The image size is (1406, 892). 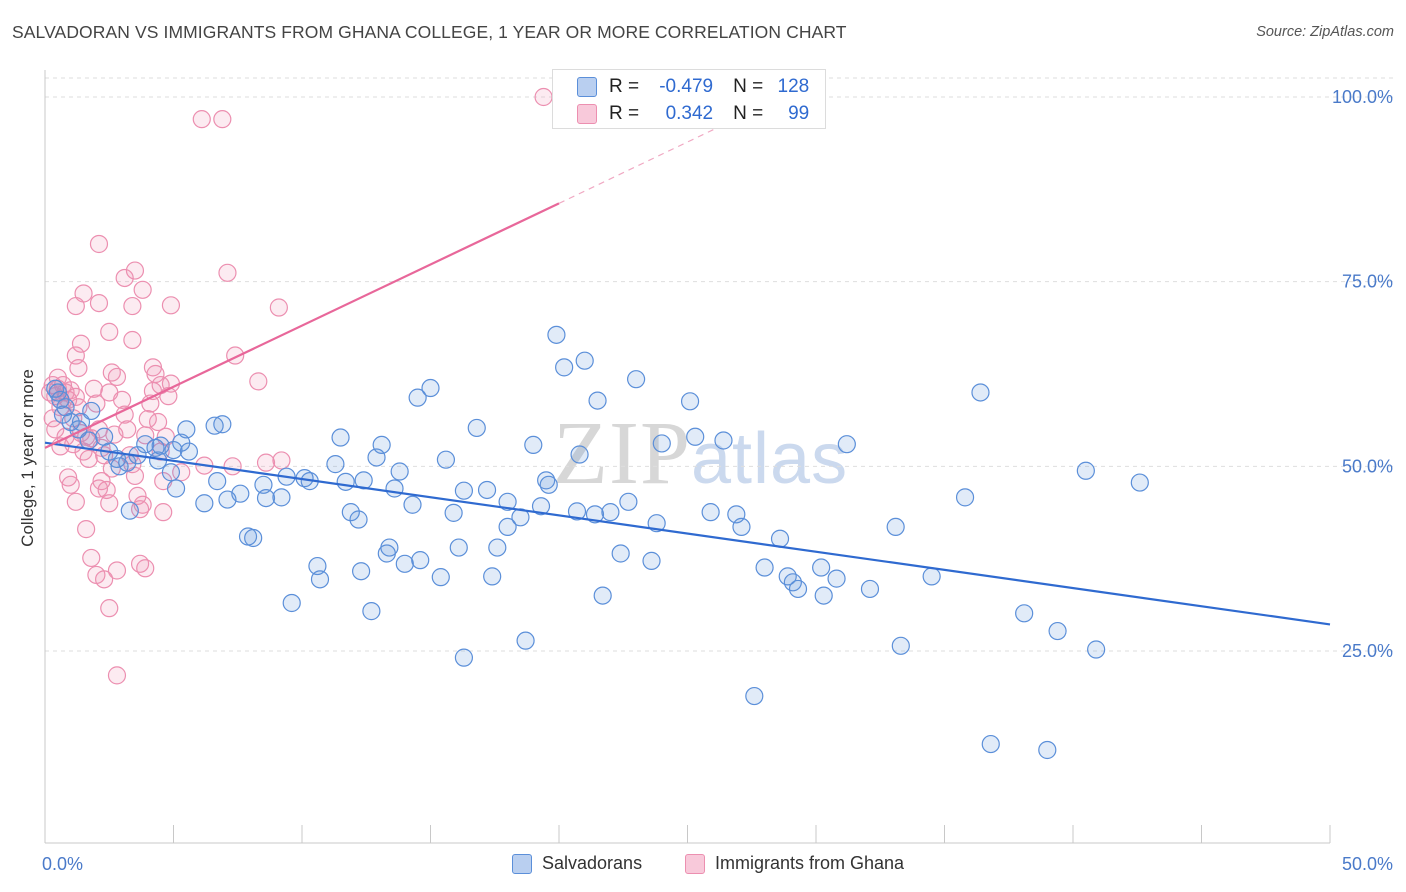 I want to click on blue-swatch, so click(x=522, y=863).